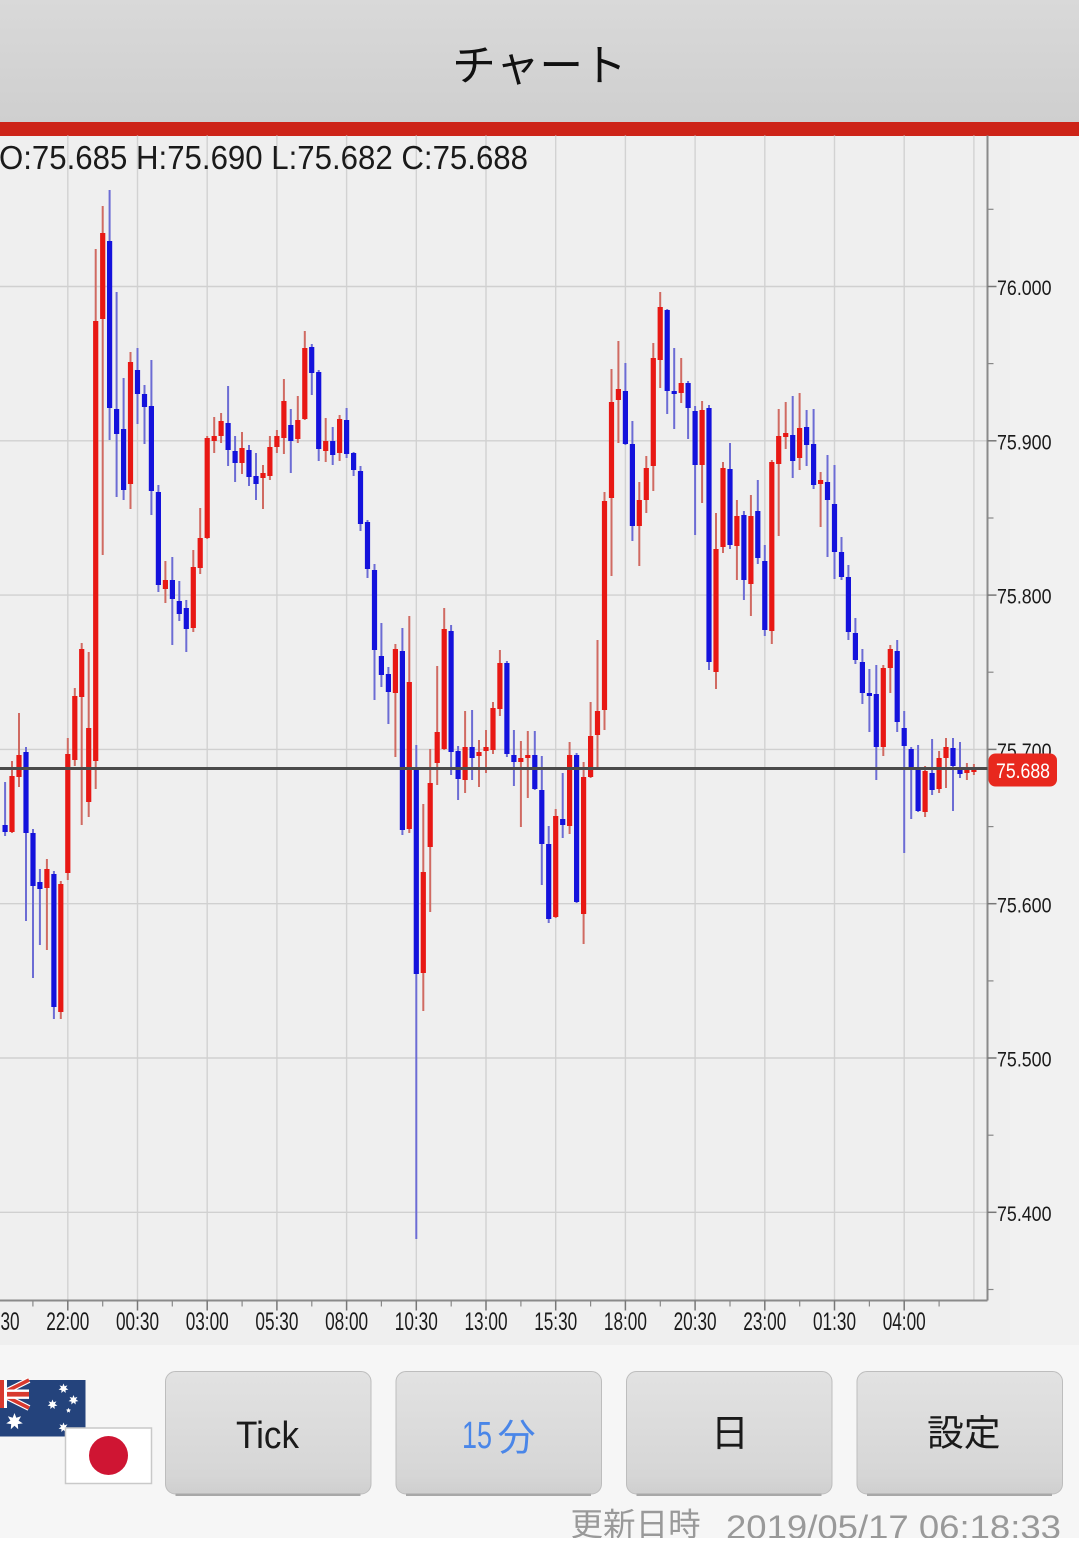 The height and width of the screenshot is (1543, 1079). Describe the element at coordinates (695, 1322) in the screenshot. I see `svg-text: 20:30` at that location.